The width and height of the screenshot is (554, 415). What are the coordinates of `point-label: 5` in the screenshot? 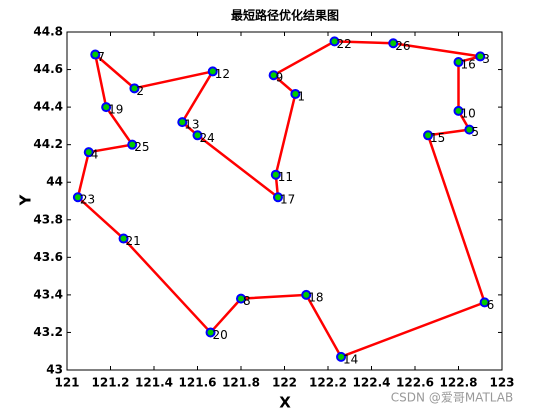 It's located at (475, 132).